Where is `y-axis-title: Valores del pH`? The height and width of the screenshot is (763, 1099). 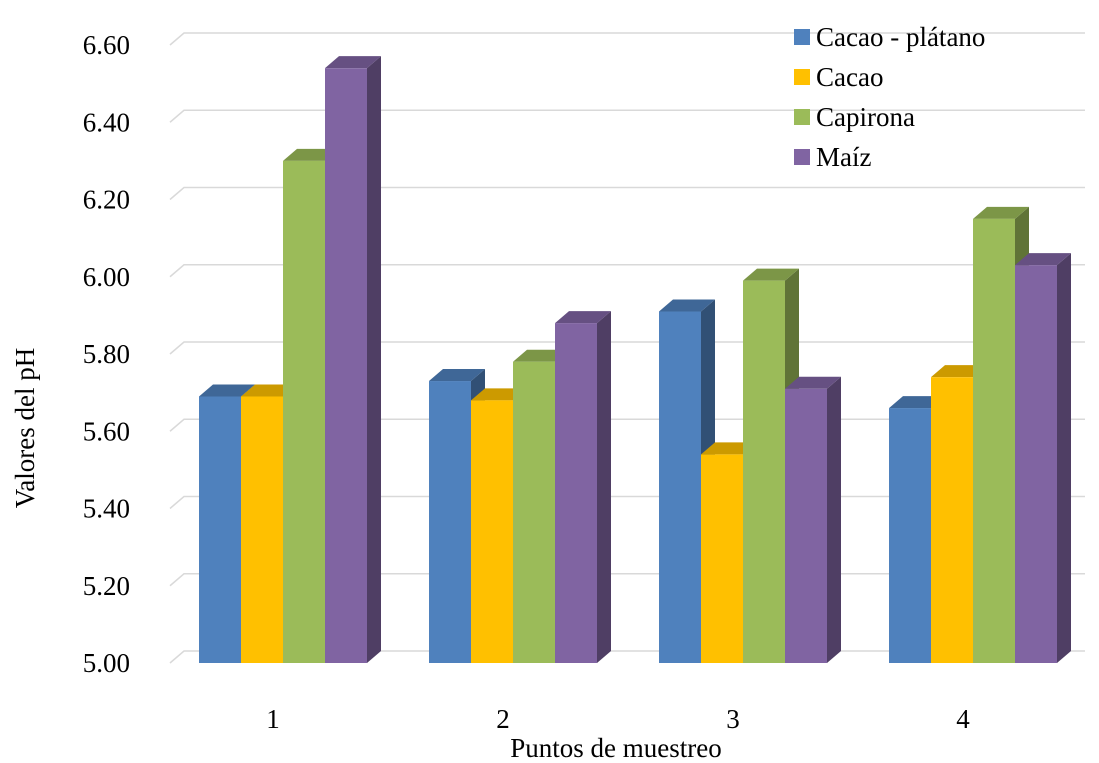
y-axis-title: Valores del pH is located at coordinates (25, 428).